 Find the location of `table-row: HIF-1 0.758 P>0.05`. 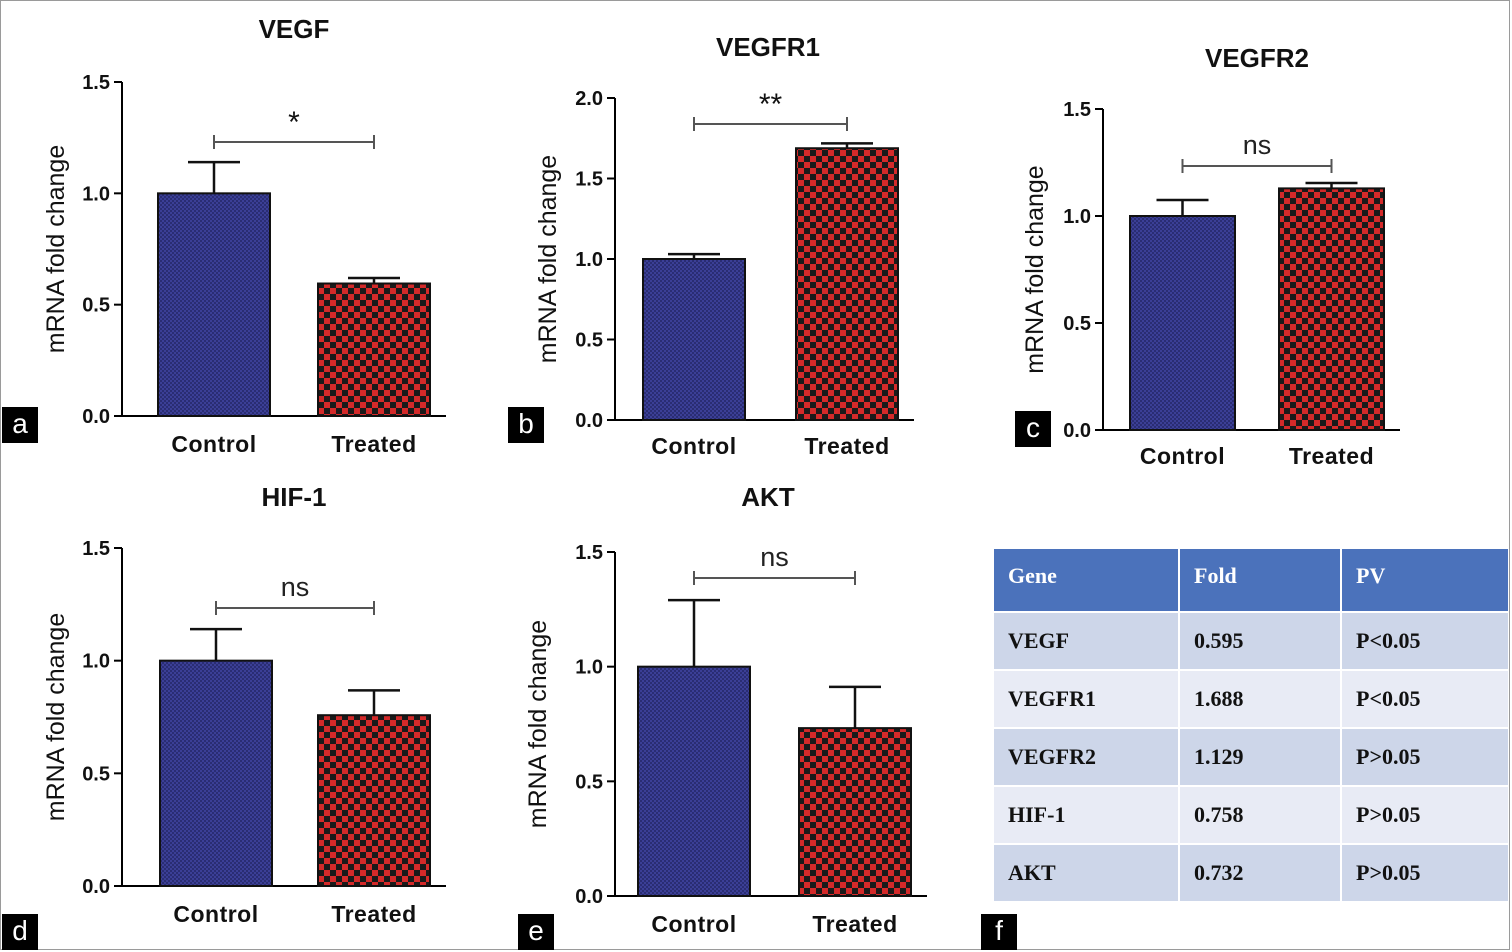

table-row: HIF-1 0.758 P>0.05 is located at coordinates (1251, 815).